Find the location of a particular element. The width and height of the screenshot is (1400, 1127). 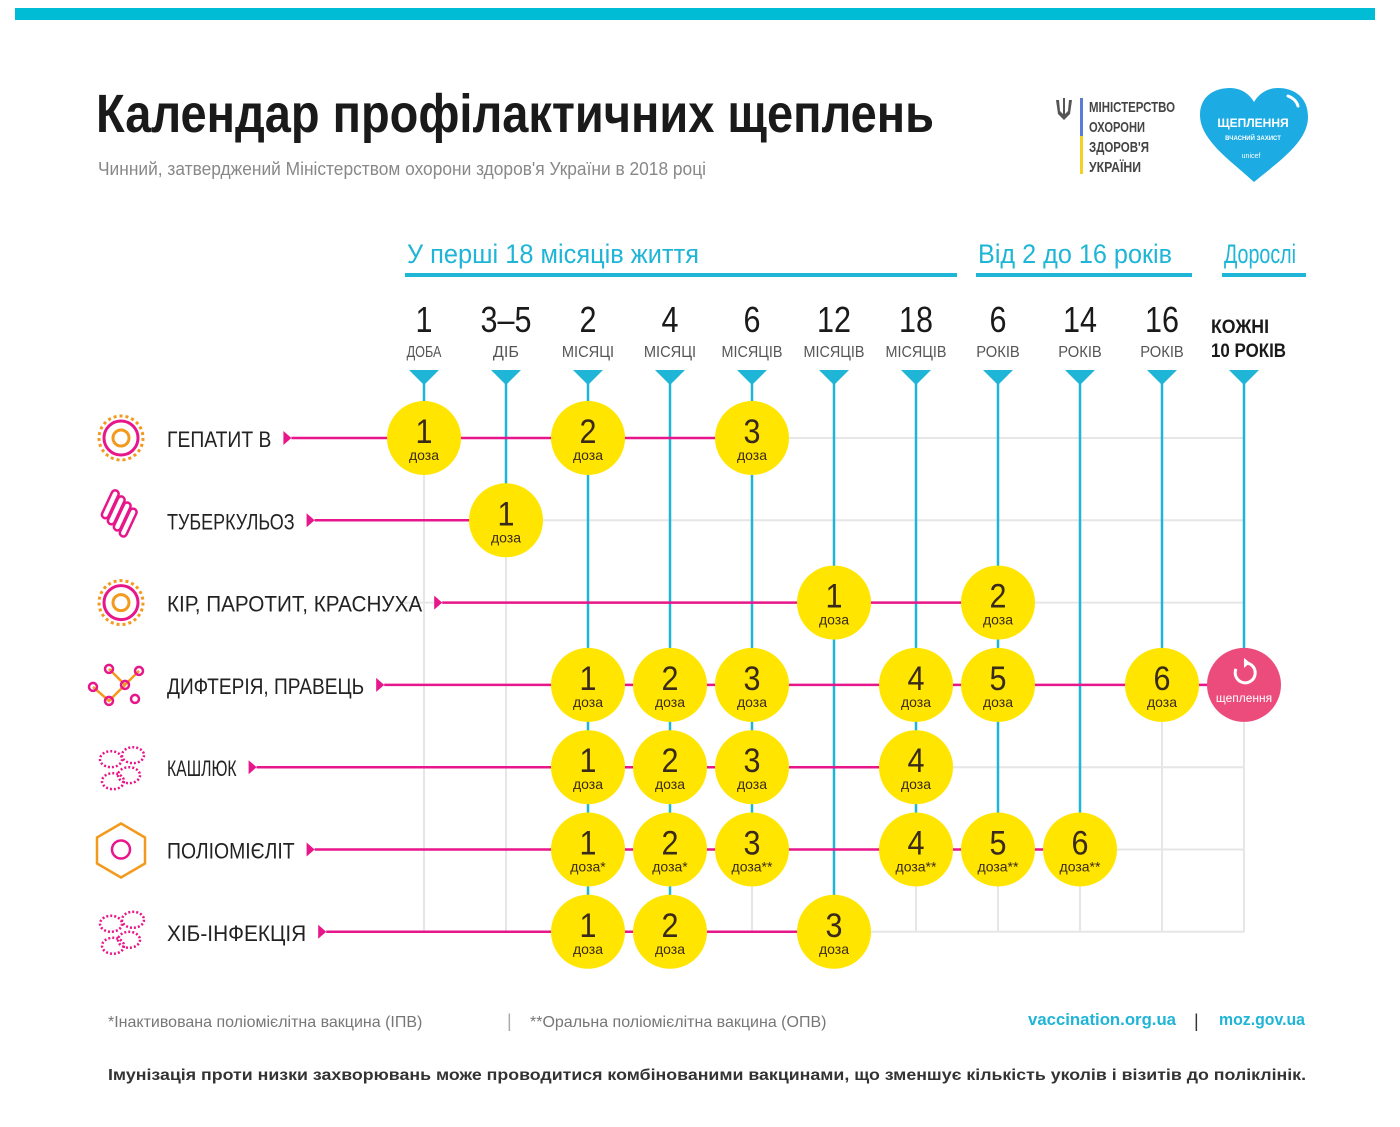

heart-icon is located at coordinates (1254, 135).